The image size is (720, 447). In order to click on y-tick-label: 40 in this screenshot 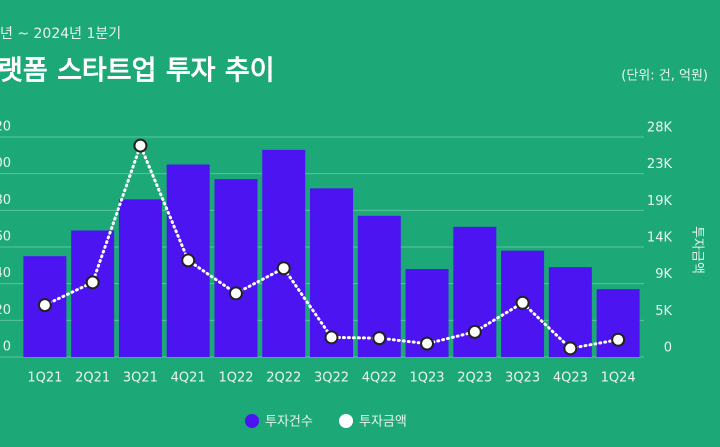, I will do `click(5, 273)`.